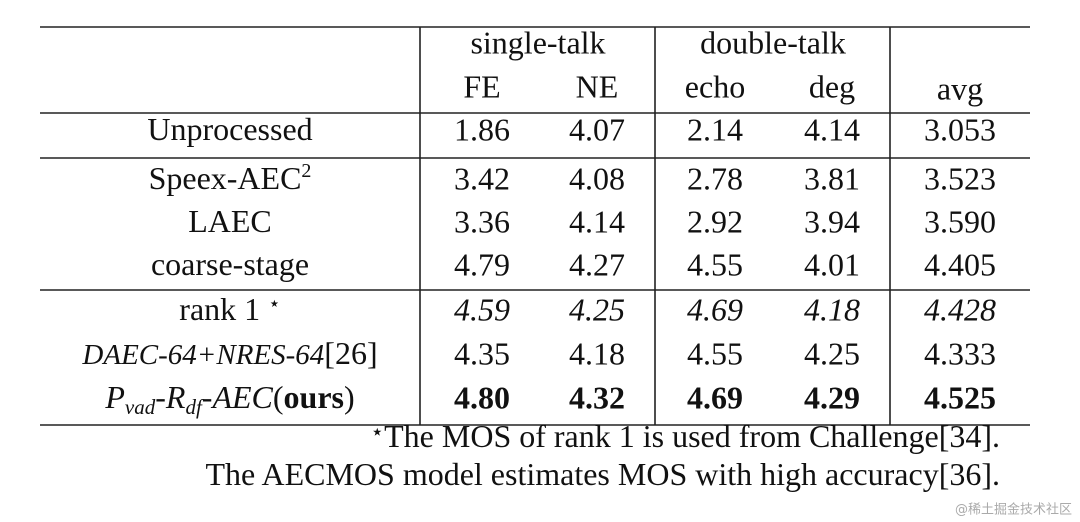 The width and height of the screenshot is (1080, 522). What do you see at coordinates (481, 86) in the screenshot?
I see `column-header: FE` at bounding box center [481, 86].